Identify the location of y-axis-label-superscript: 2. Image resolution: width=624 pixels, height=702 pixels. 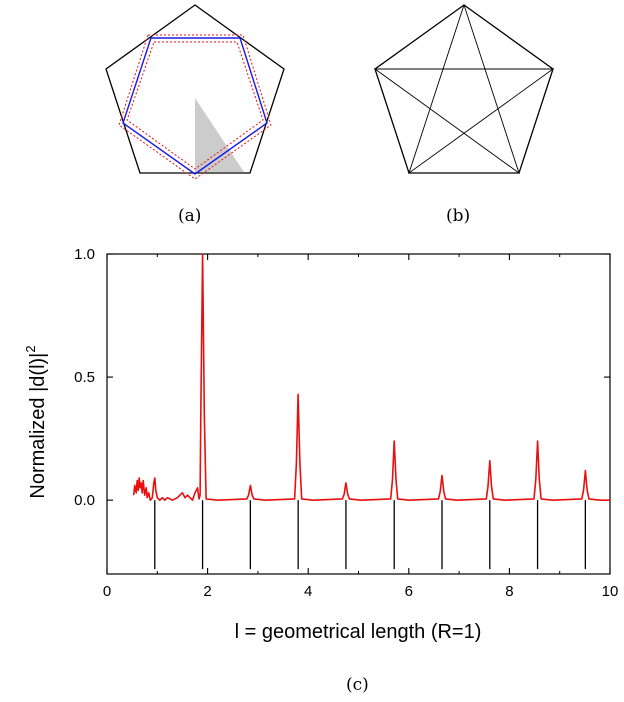
(30, 348).